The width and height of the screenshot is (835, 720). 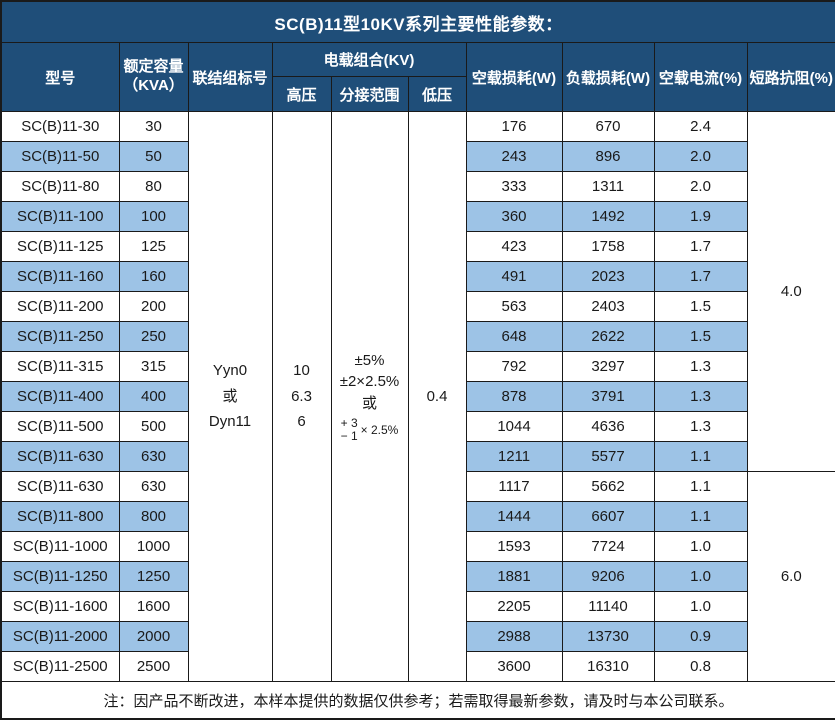 What do you see at coordinates (417, 456) in the screenshot?
I see `table-row: SC(B)11-630 630 1211 5577 1.1` at bounding box center [417, 456].